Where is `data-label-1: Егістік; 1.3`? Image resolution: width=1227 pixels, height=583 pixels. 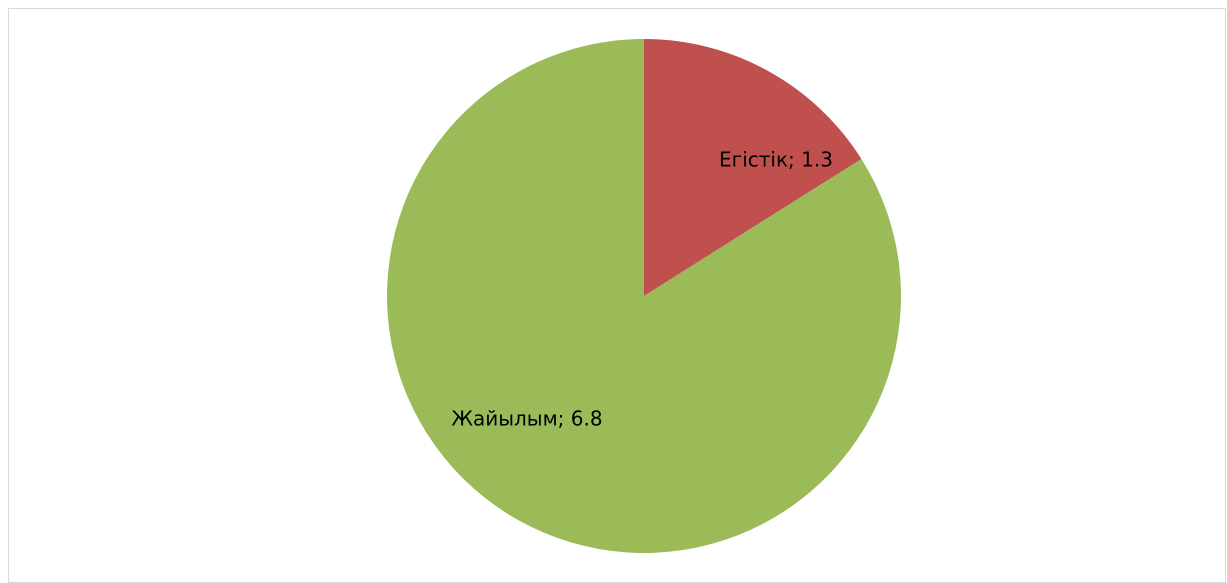
data-label-1: Егістік; 1.3 is located at coordinates (776, 160).